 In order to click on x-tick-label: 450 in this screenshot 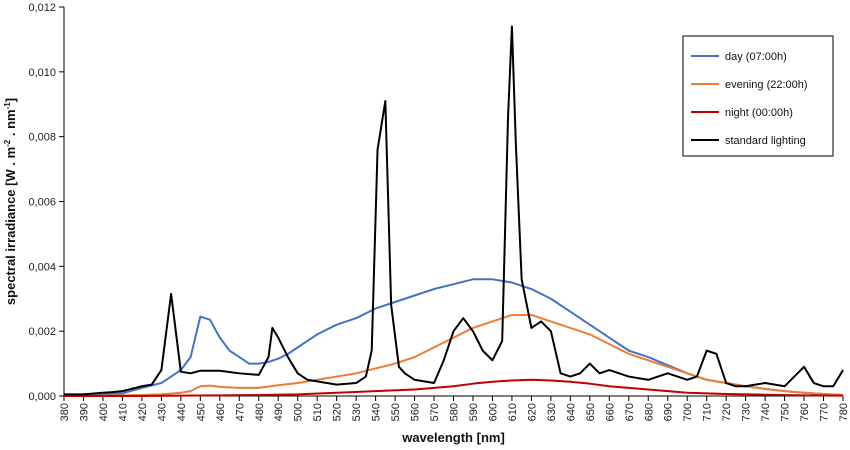, I will do `click(201, 412)`.